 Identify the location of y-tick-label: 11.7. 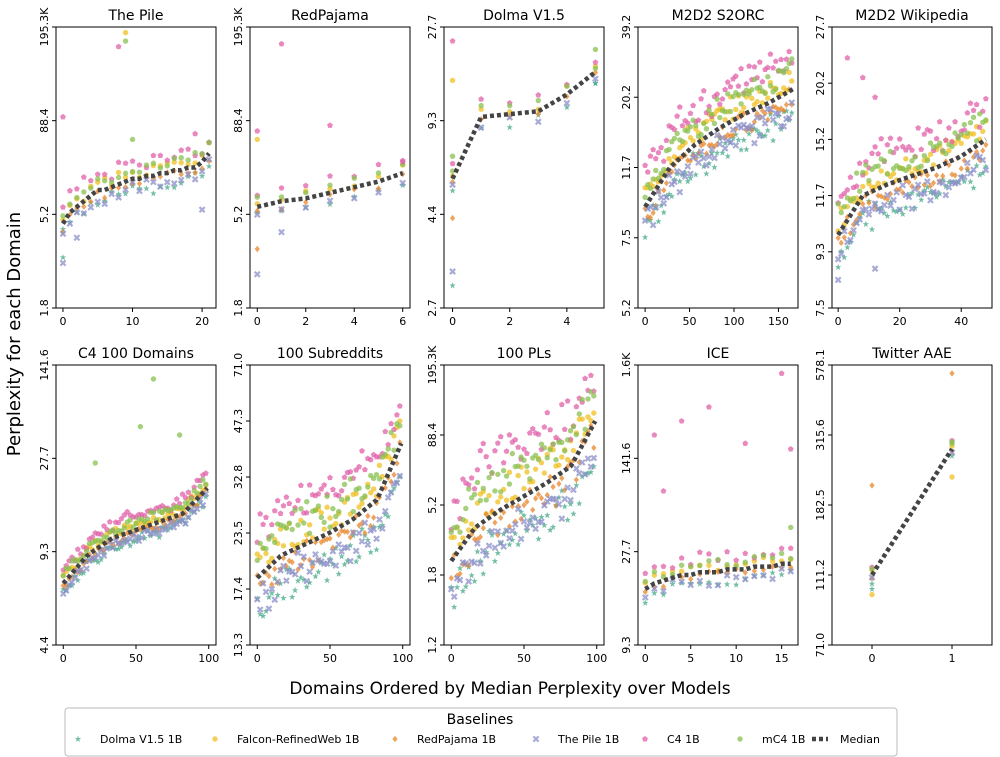
(820, 195).